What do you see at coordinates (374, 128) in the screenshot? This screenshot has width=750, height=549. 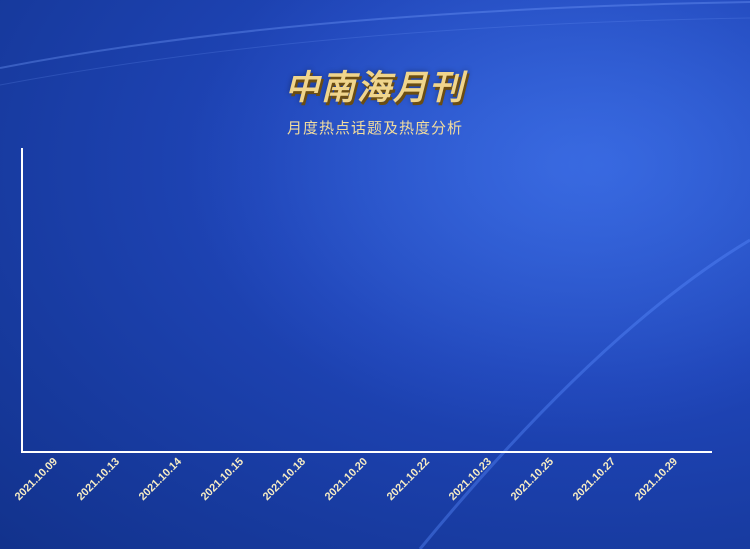 I see `page-subtitle: 月度热点话题及热度分析` at bounding box center [374, 128].